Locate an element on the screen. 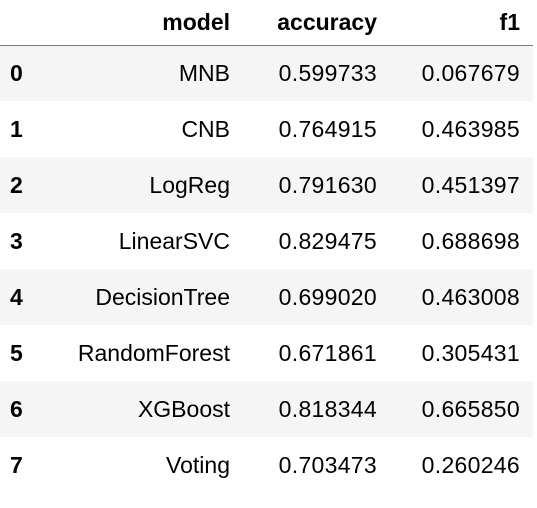 The width and height of the screenshot is (537, 508). header-row: model accuracy f1 is located at coordinates (266, 23).